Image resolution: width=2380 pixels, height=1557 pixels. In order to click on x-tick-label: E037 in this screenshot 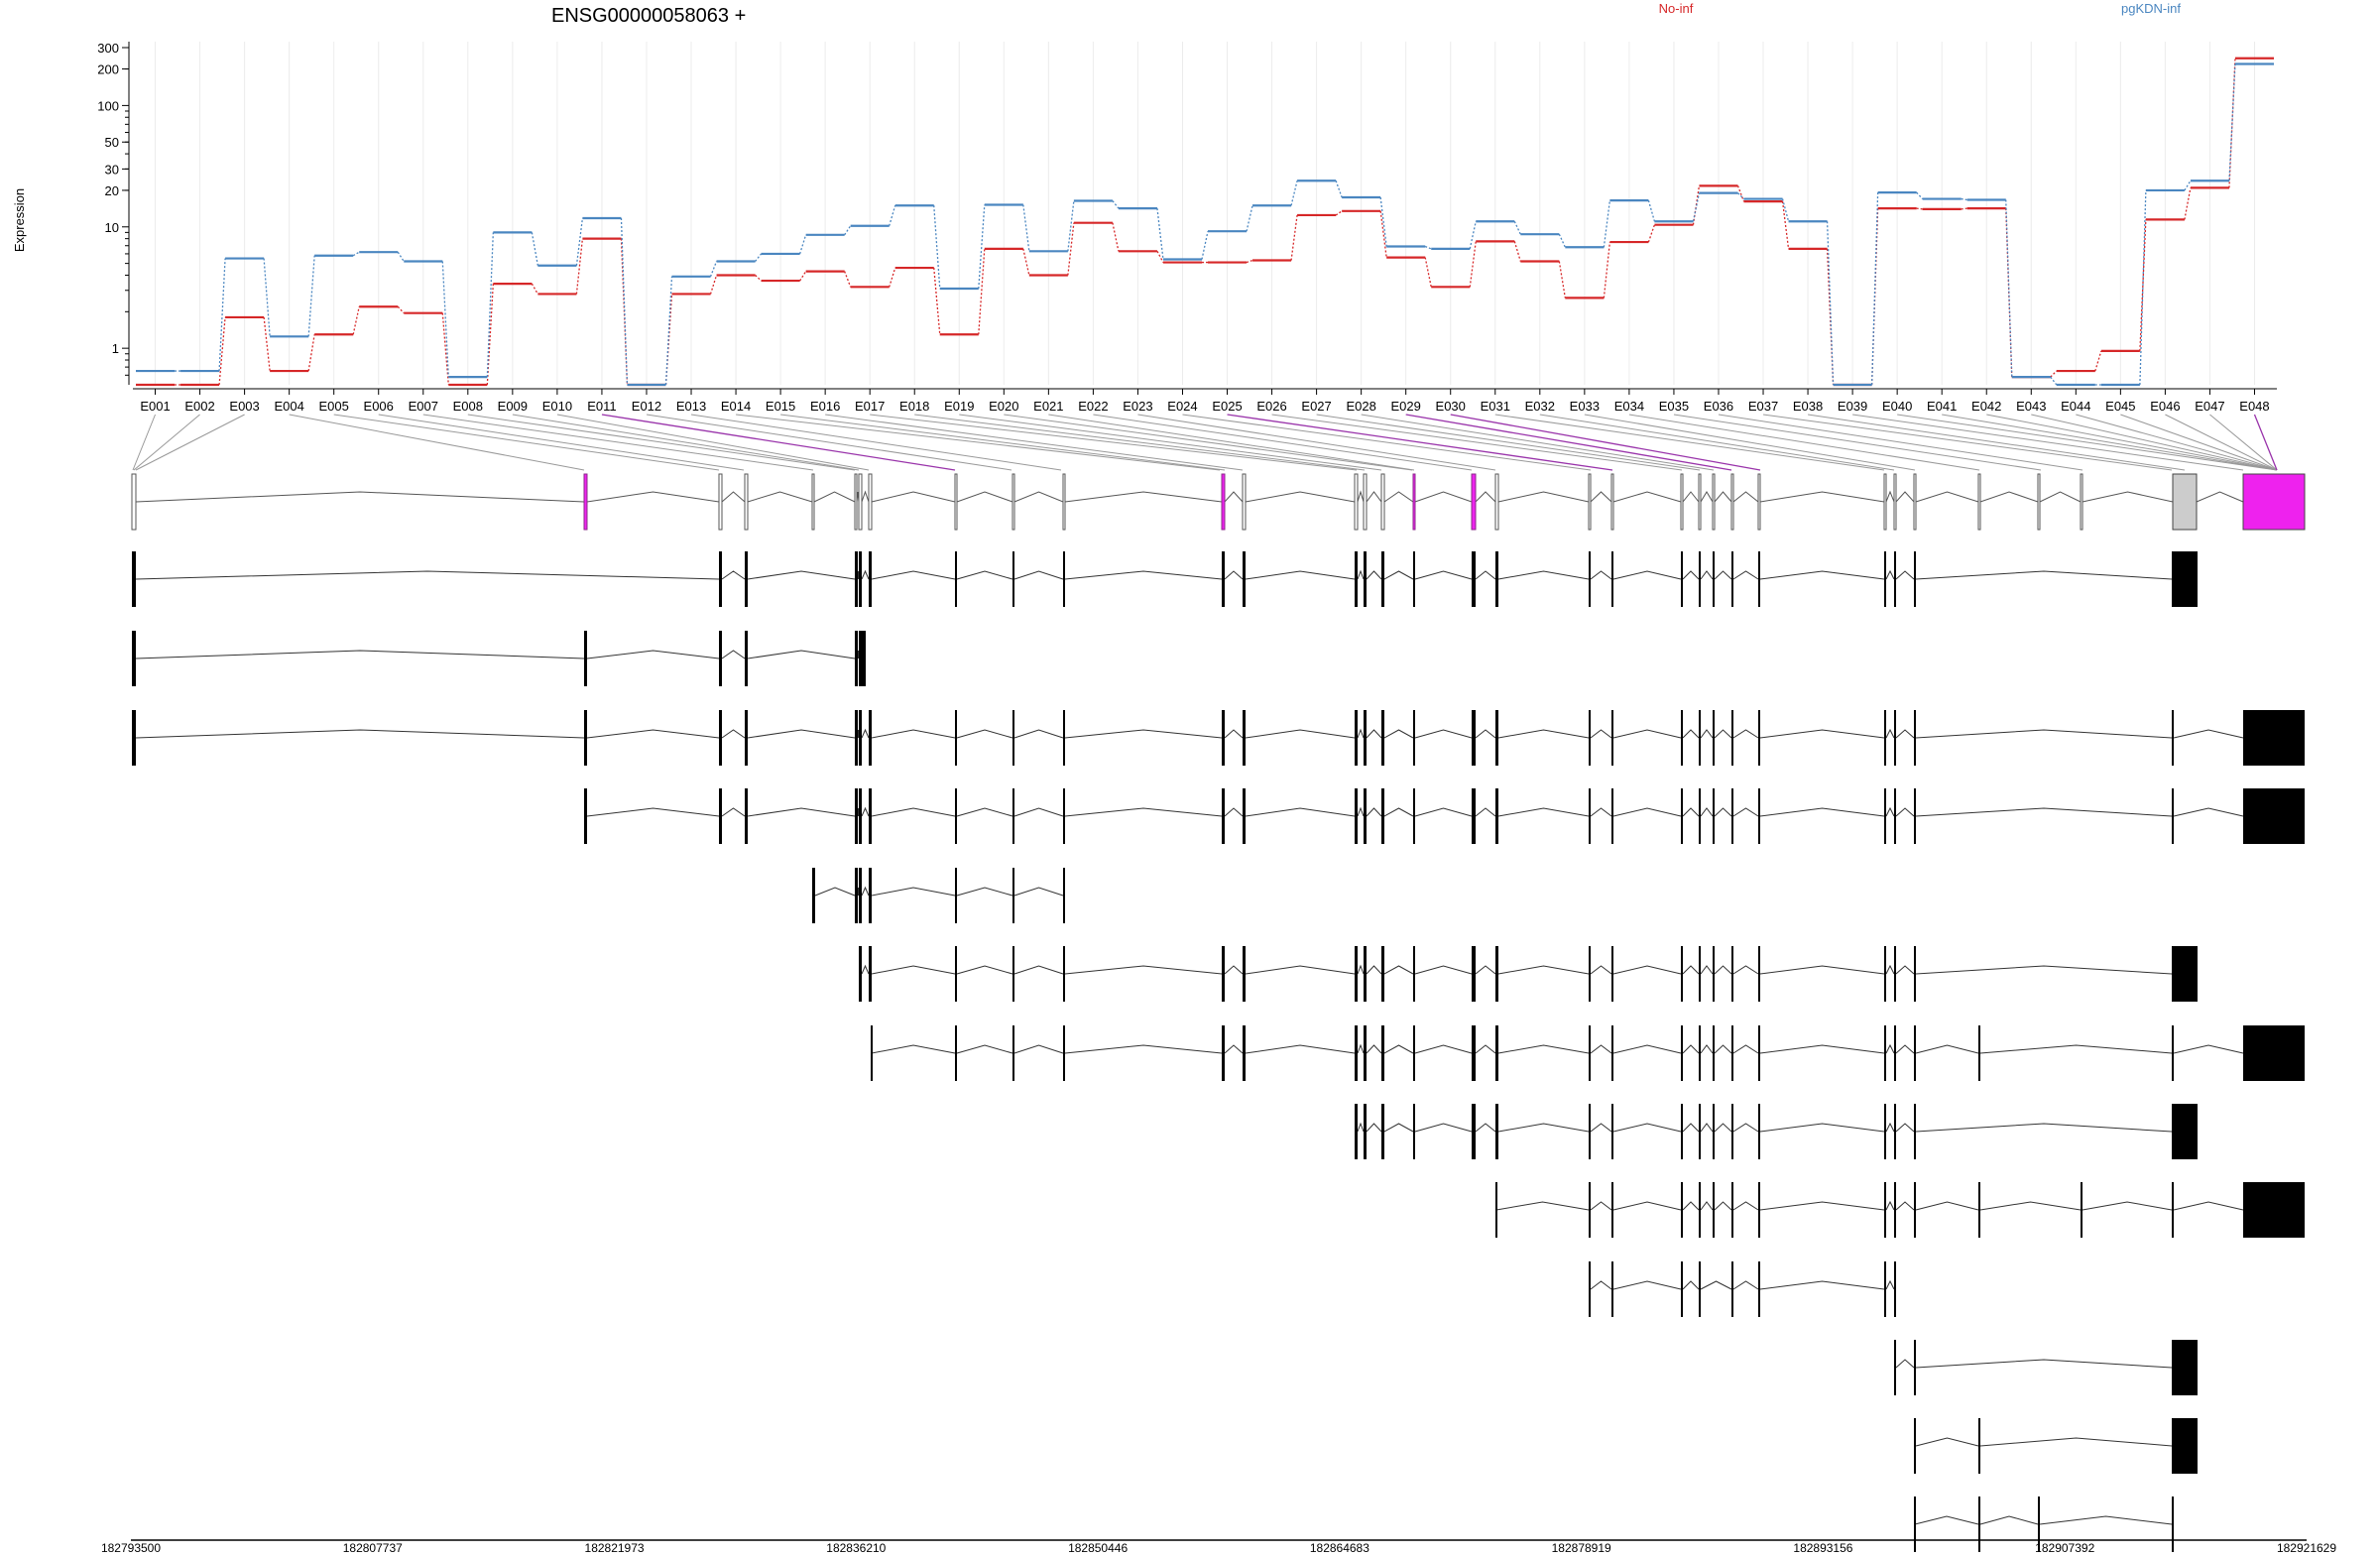, I will do `click(1763, 406)`.